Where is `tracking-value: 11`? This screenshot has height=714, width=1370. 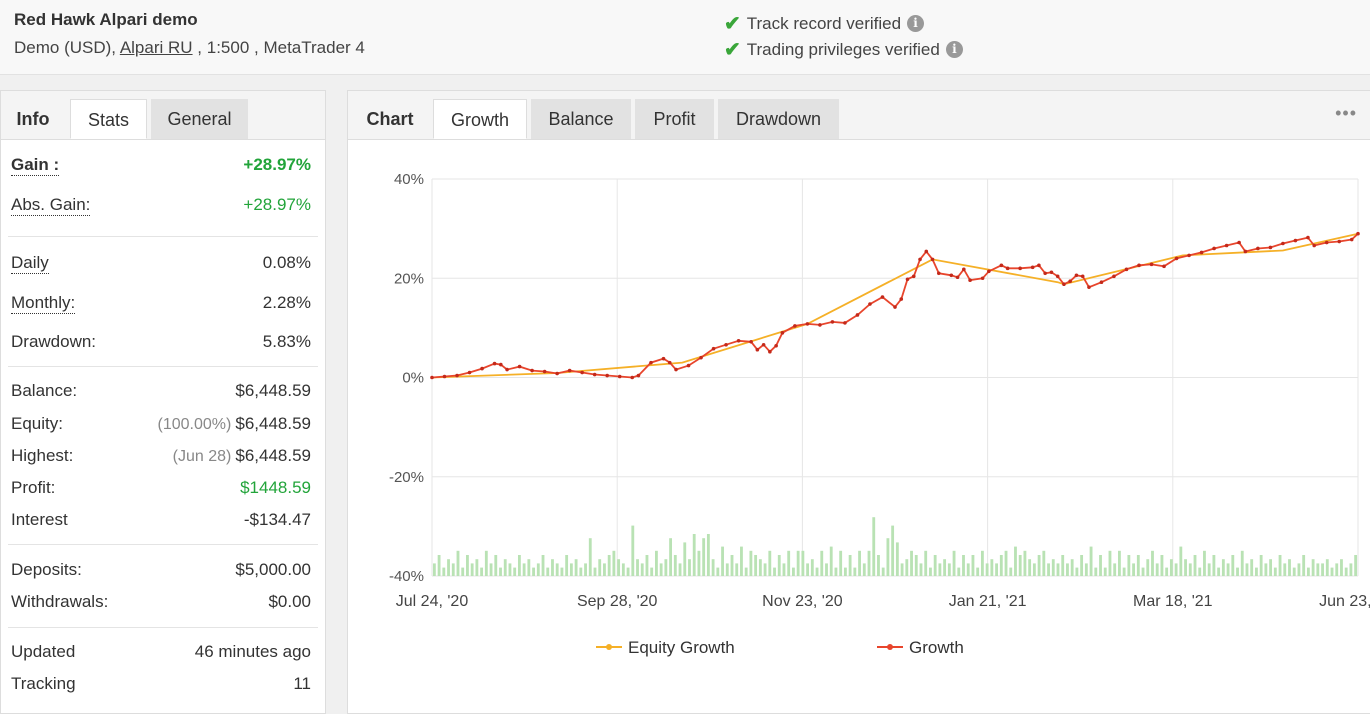
tracking-value: 11 is located at coordinates (302, 683).